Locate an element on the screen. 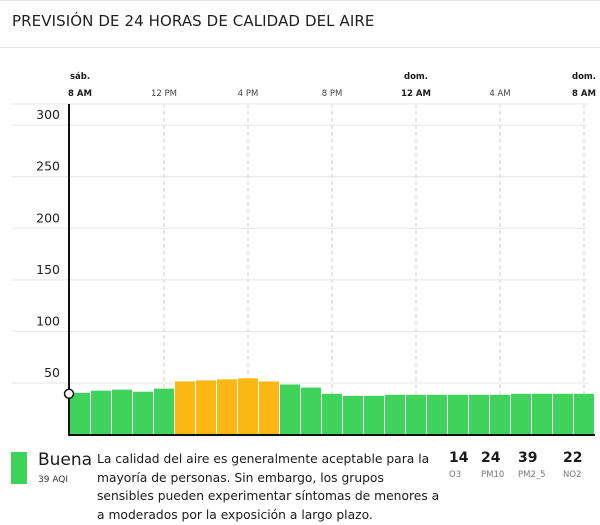 This screenshot has height=525, width=600. top-border is located at coordinates (300, 0).